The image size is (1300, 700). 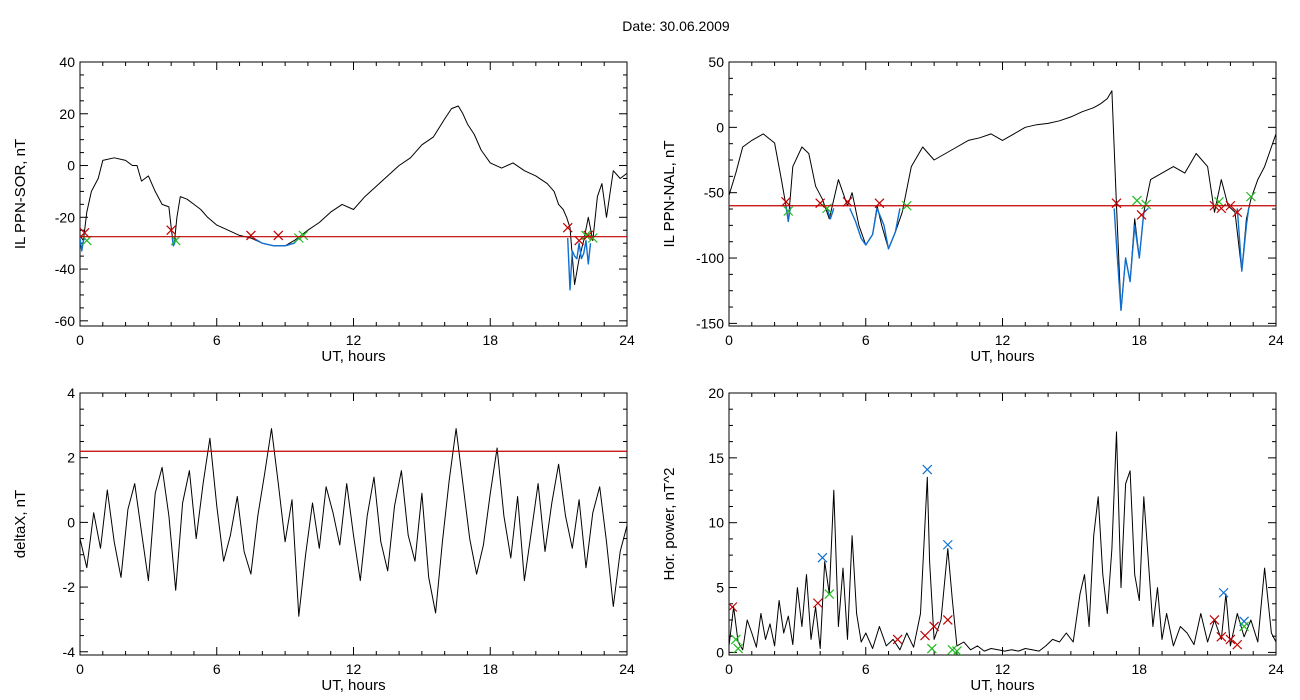 I want to click on y-tick-label: 4, so click(x=71, y=393).